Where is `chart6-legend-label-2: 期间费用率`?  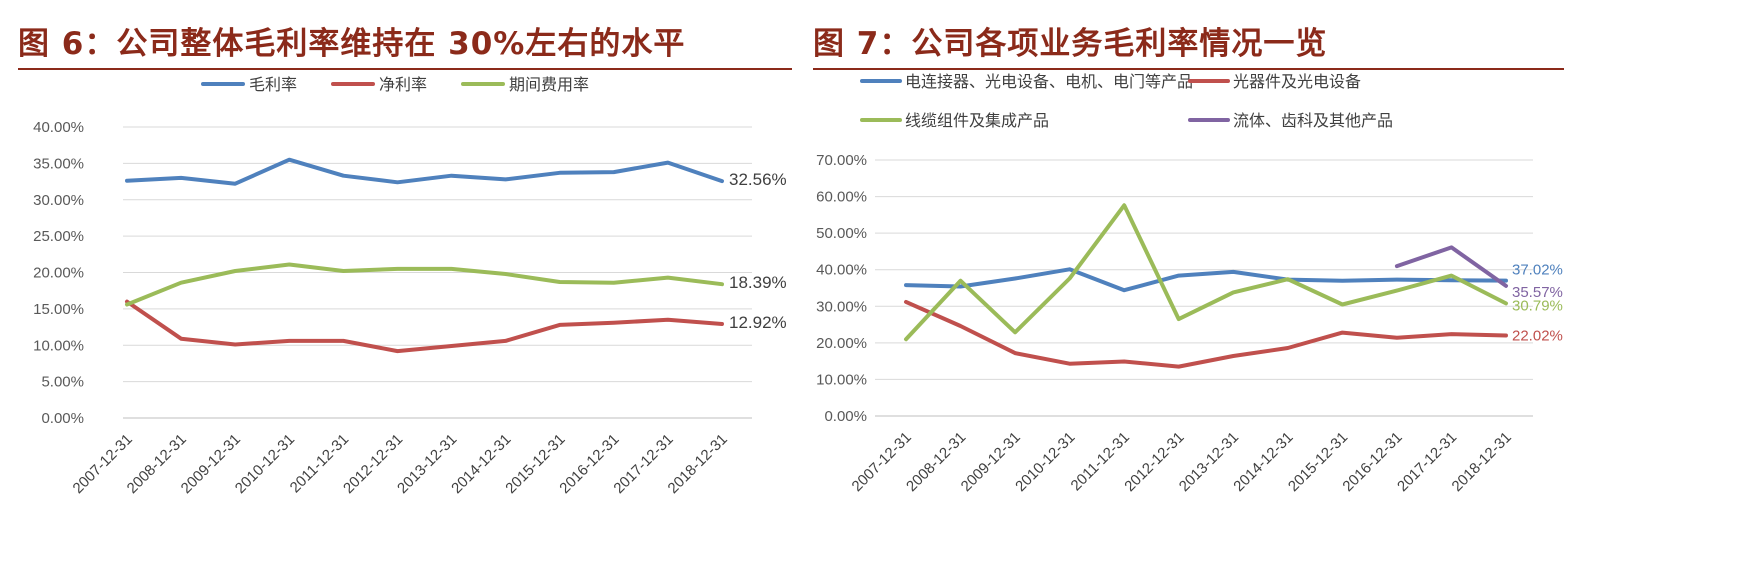
chart6-legend-label-2: 期间费用率 is located at coordinates (549, 84).